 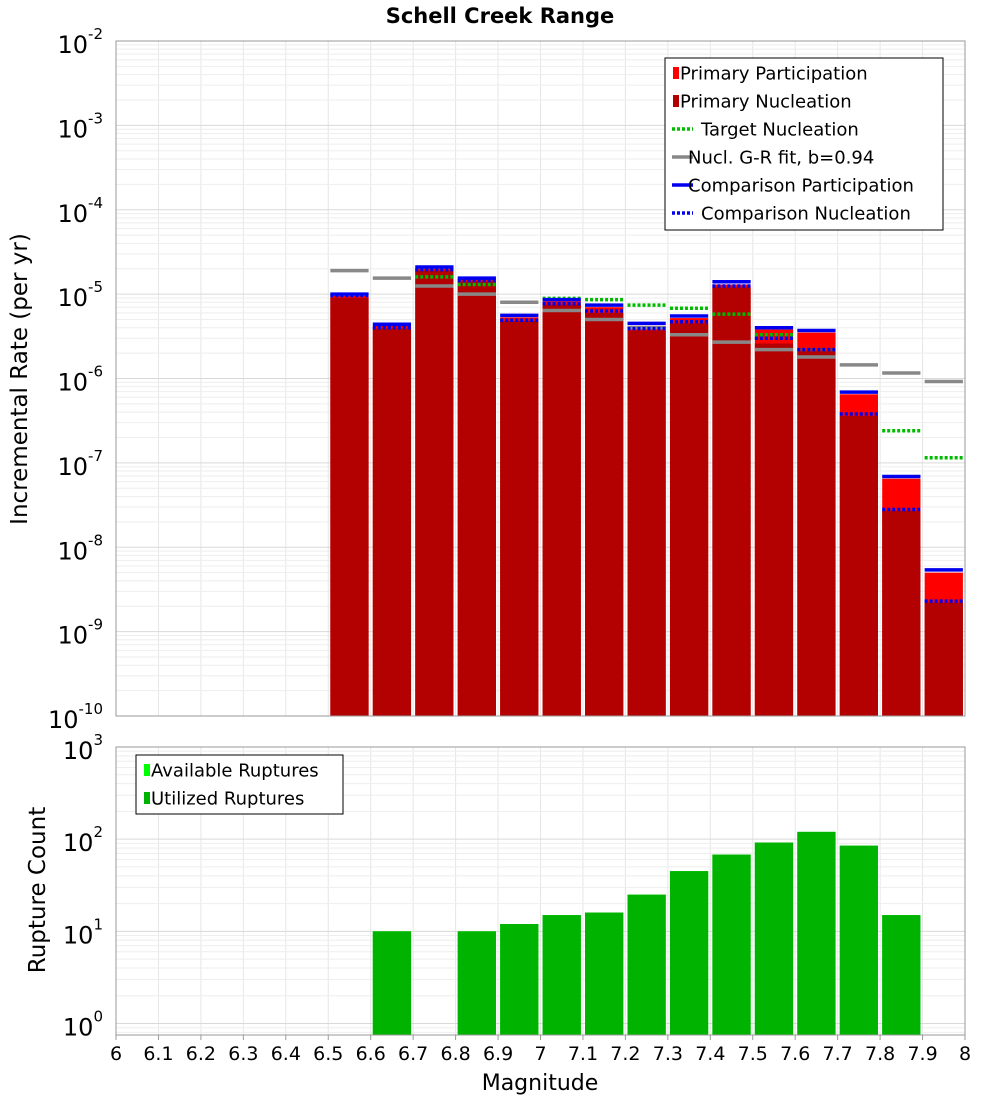 I want to click on y-tick-label: 10⁻⁴, so click(x=80, y=211).